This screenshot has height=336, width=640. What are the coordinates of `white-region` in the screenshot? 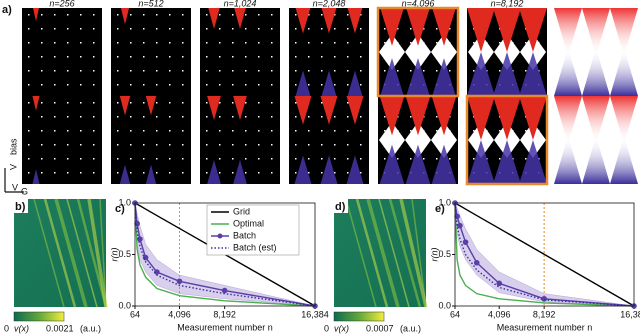 It's located at (418, 52).